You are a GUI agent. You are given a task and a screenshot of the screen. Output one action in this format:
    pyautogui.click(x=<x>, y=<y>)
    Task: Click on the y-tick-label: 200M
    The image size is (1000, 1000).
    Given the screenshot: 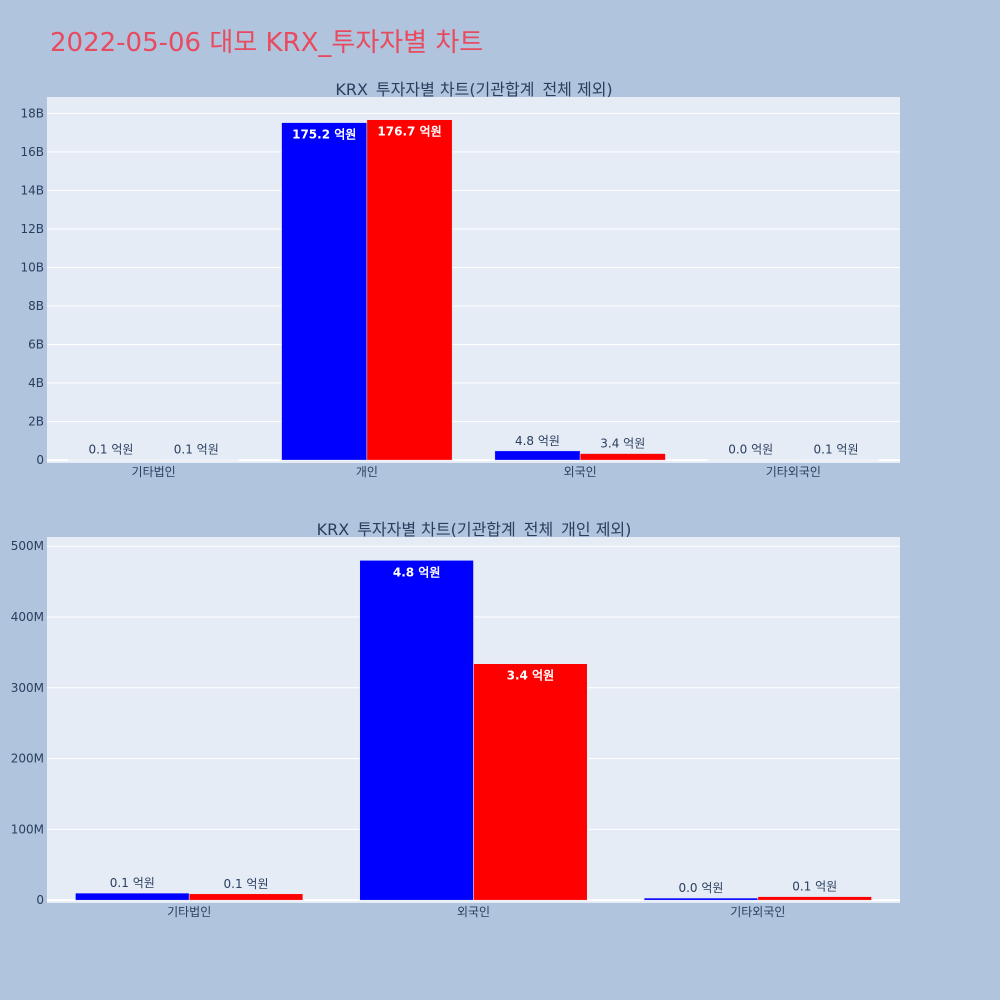 What is the action you would take?
    pyautogui.click(x=27, y=759)
    